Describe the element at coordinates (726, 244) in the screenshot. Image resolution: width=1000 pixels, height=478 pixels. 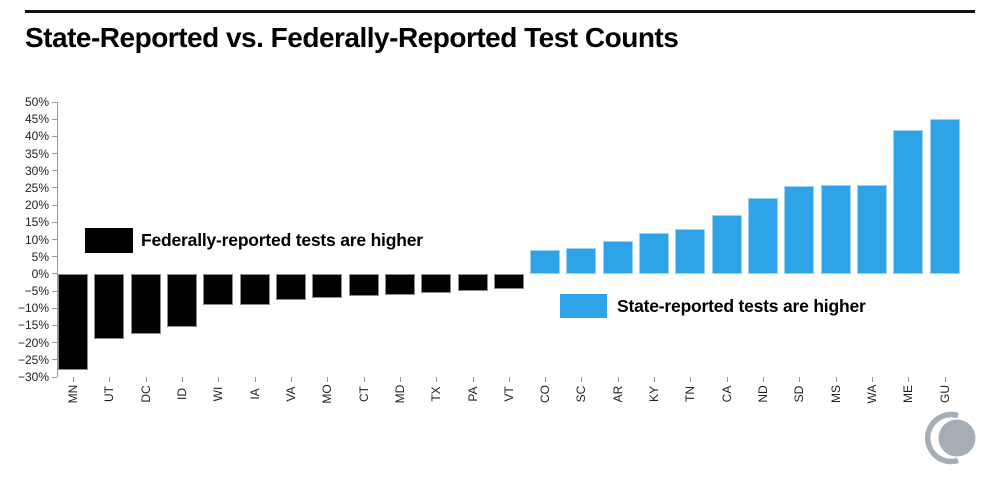
I see `bar-ca` at that location.